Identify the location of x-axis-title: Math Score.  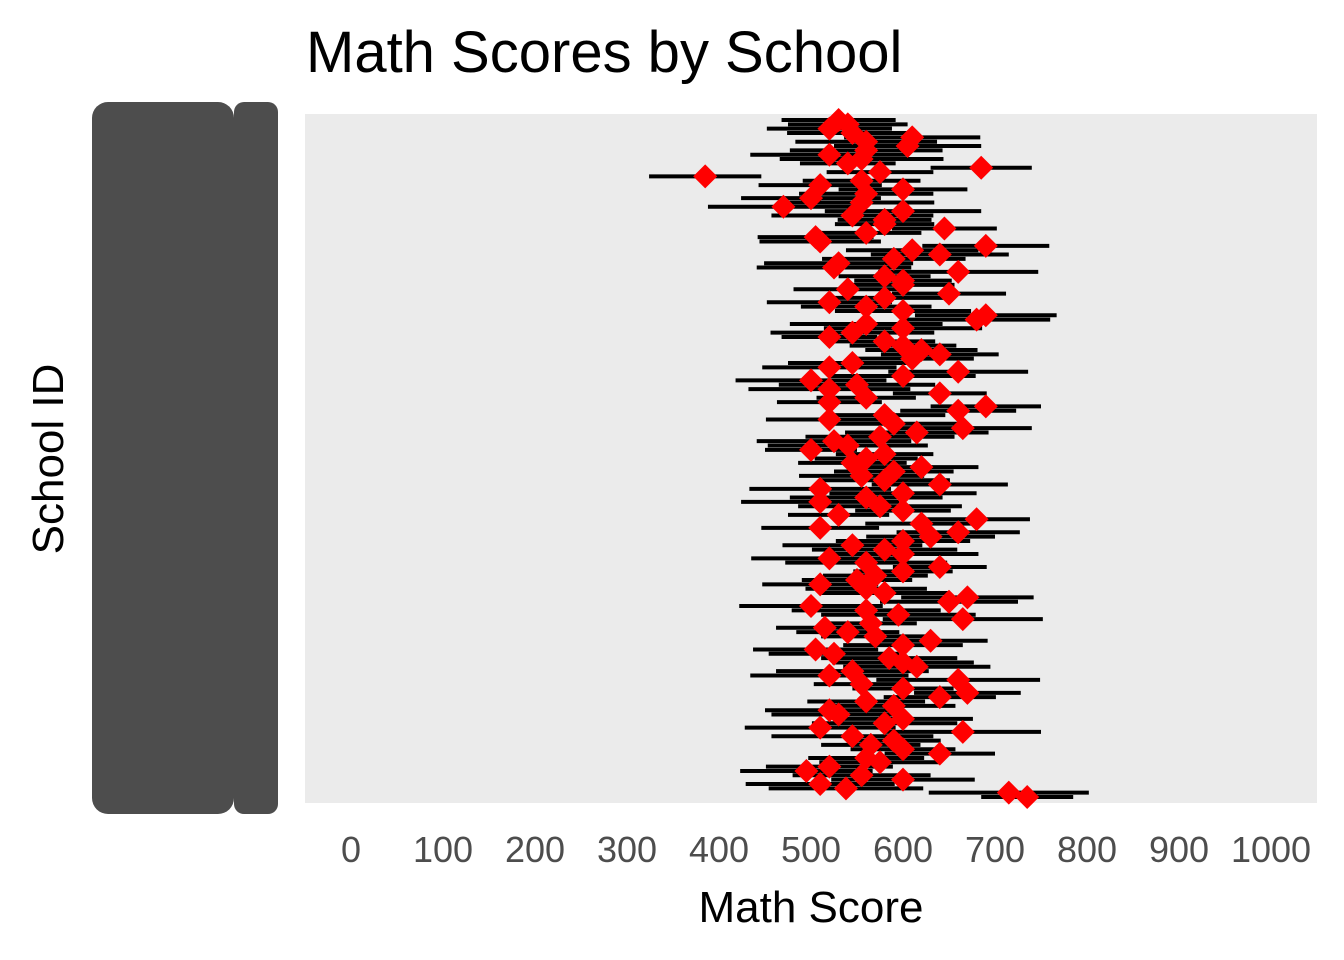
(811, 907).